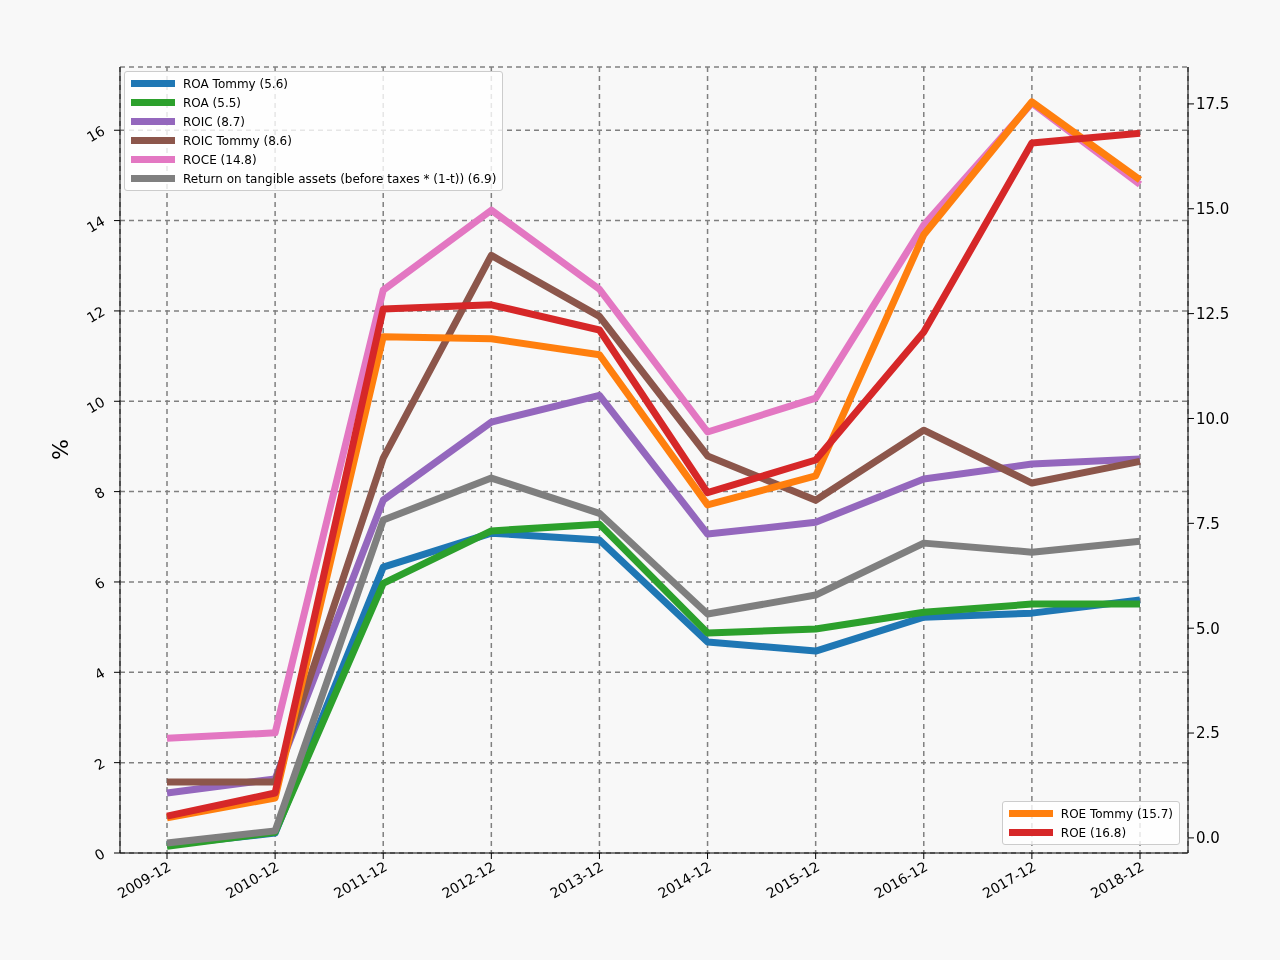 The height and width of the screenshot is (960, 1280). What do you see at coordinates (96, 405) in the screenshot?
I see `y-tick-label: 10` at bounding box center [96, 405].